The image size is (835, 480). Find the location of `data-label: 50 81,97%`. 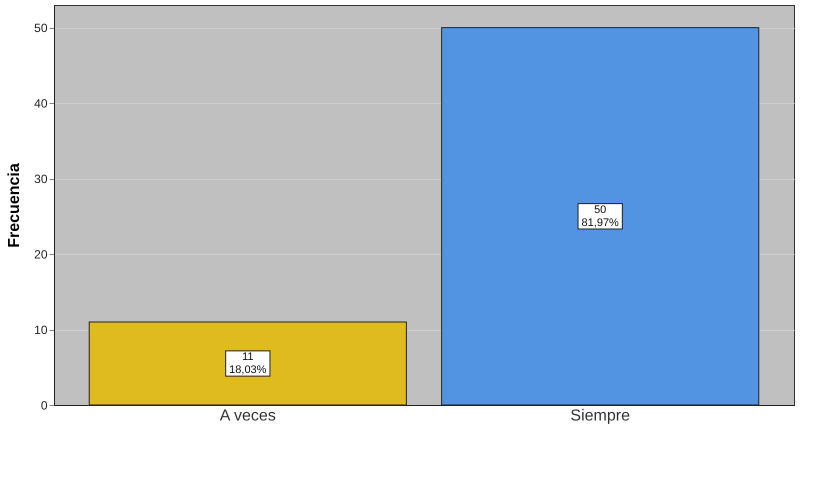

data-label: 50 81,97% is located at coordinates (601, 216).